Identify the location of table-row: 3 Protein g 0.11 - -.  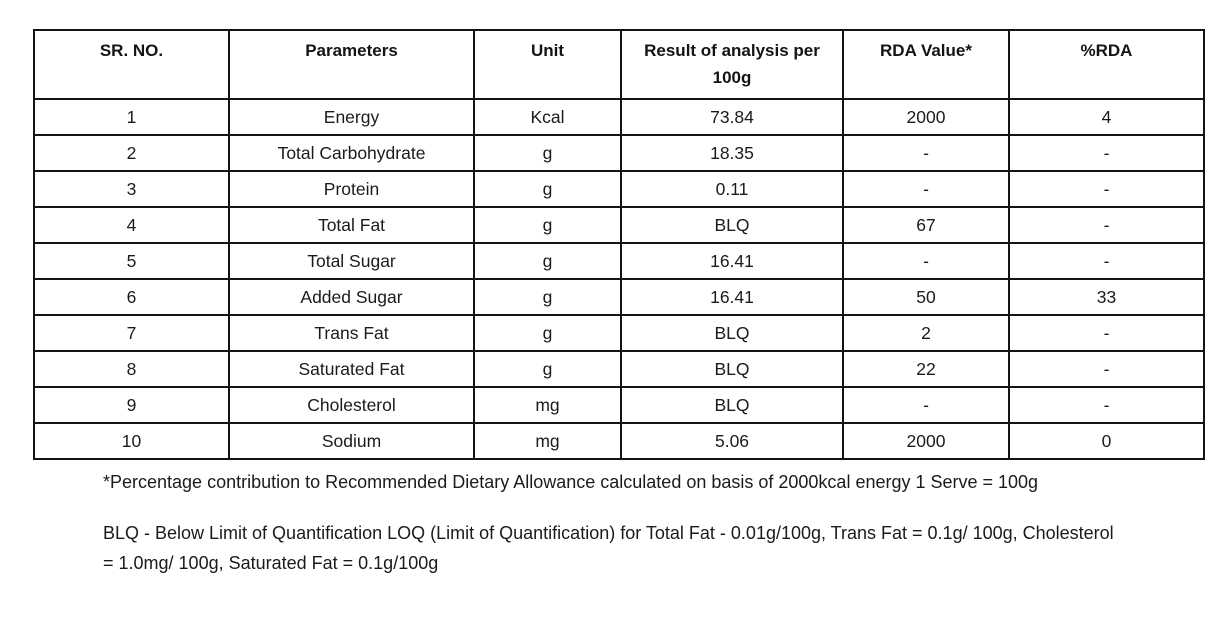
(619, 189).